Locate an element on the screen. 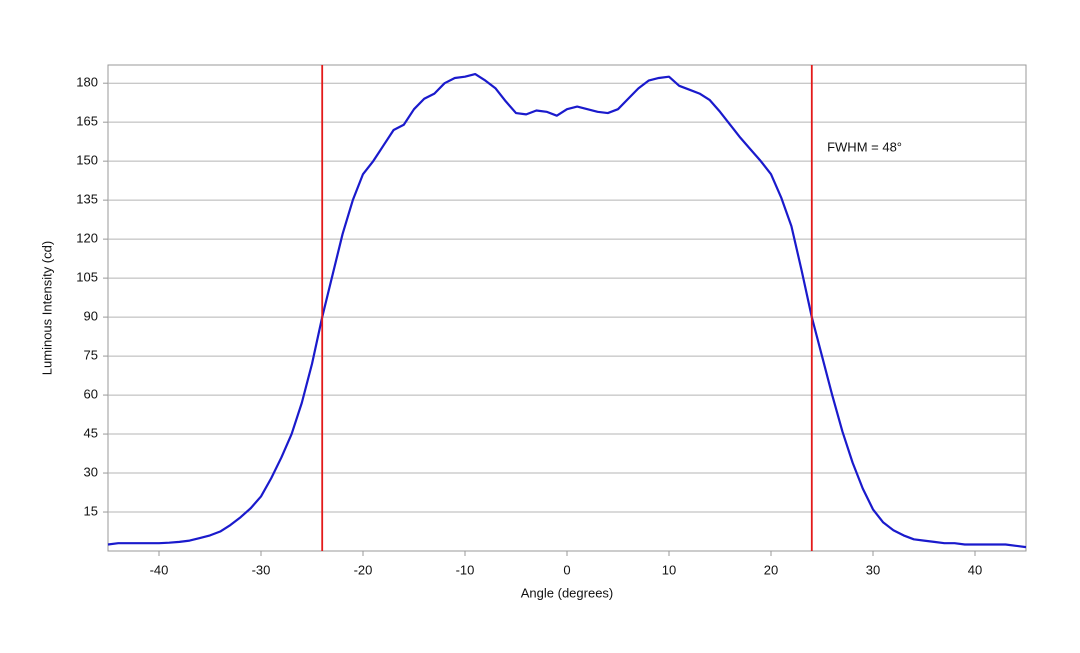 Image resolution: width=1080 pixels, height=653 pixels. y-tick-label: 75 is located at coordinates (91, 355).